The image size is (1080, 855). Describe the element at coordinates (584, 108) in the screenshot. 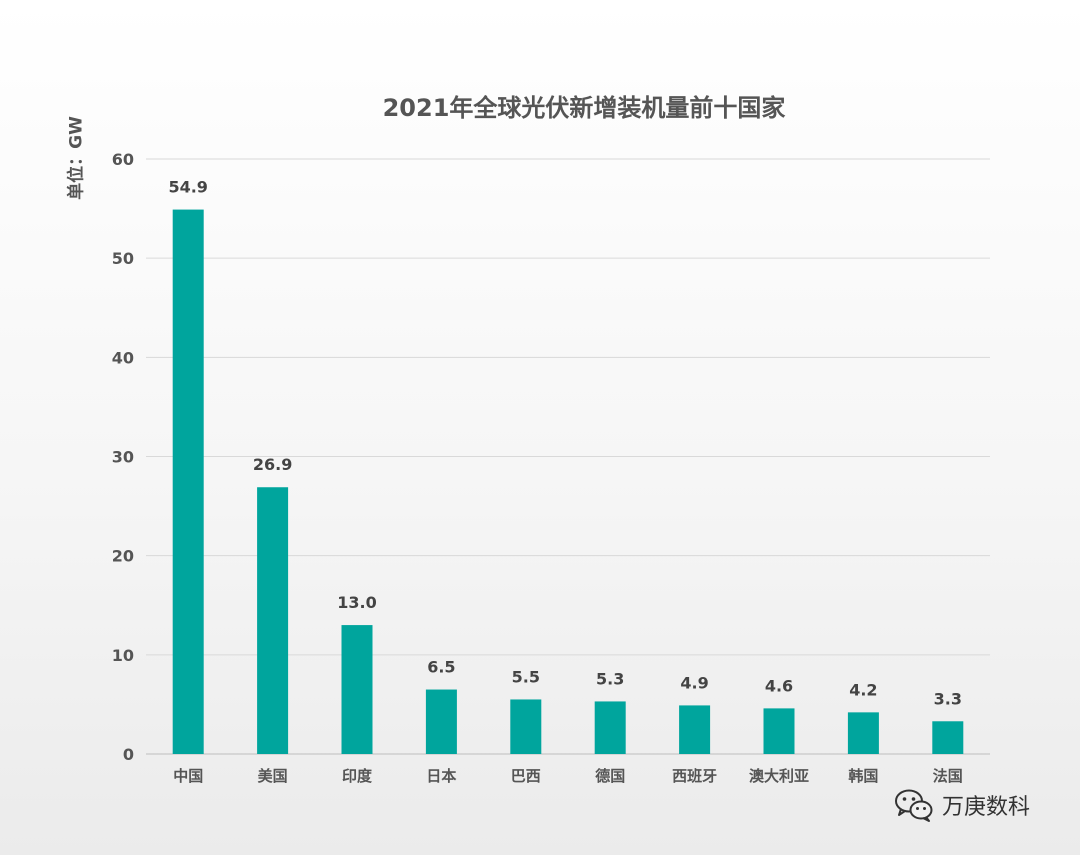

I see `chart-title: 2021年全球光伏新增装机量前十国家` at that location.